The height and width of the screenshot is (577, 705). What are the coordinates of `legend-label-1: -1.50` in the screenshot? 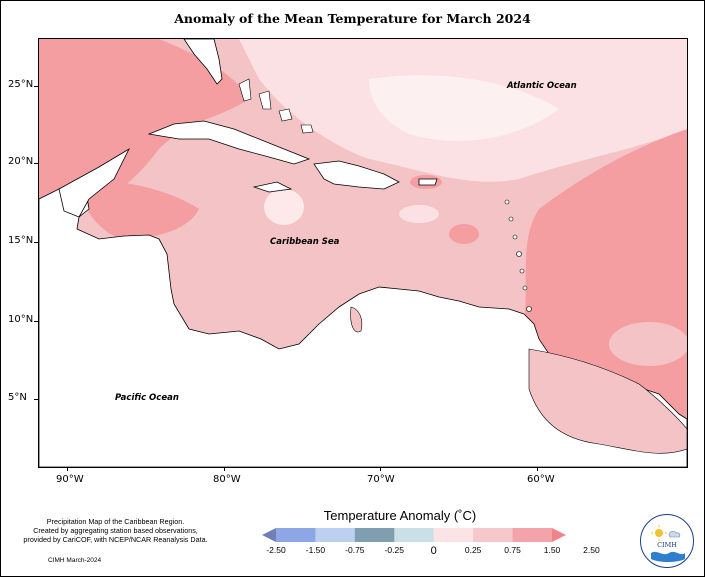 It's located at (315, 550).